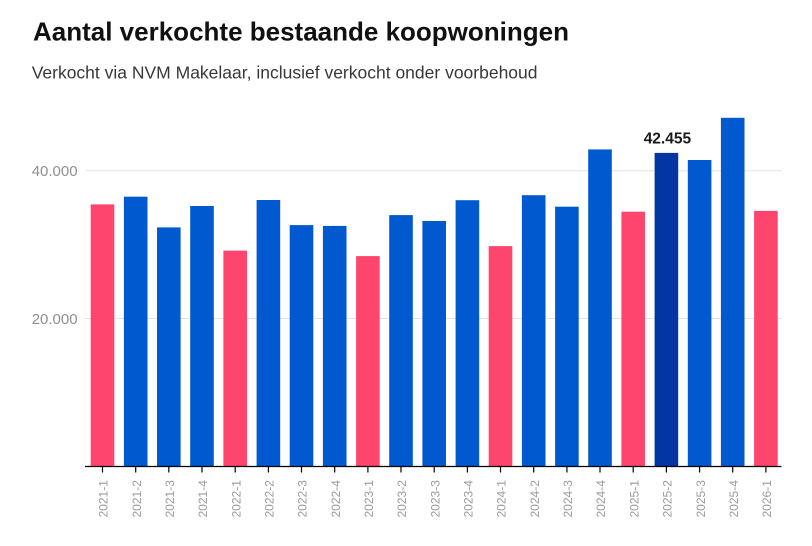  Describe the element at coordinates (668, 138) in the screenshot. I see `svg-text: 42.455` at that location.